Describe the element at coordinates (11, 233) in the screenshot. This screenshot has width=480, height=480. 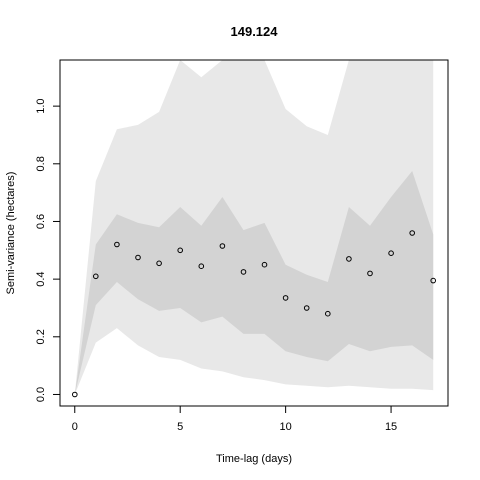
I see `y-axis-label: Semi-variance (hectares)` at that location.